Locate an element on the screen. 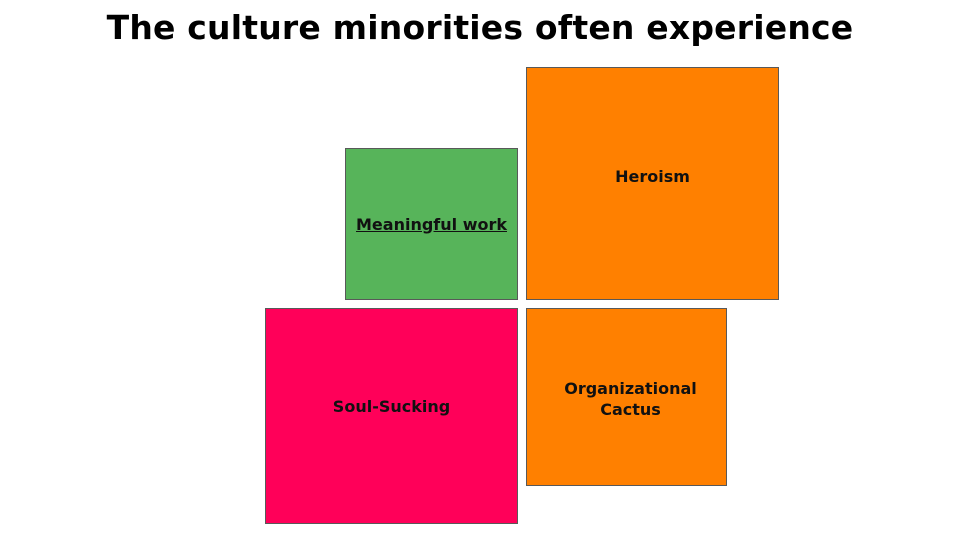 The image size is (960, 540). heroism-label: Heroism is located at coordinates (652, 176).